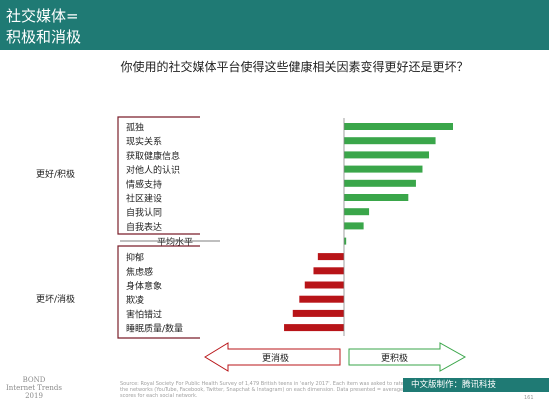 This screenshot has width=549, height=412. What do you see at coordinates (318, 313) in the screenshot?
I see `bar-害怕错过` at bounding box center [318, 313].